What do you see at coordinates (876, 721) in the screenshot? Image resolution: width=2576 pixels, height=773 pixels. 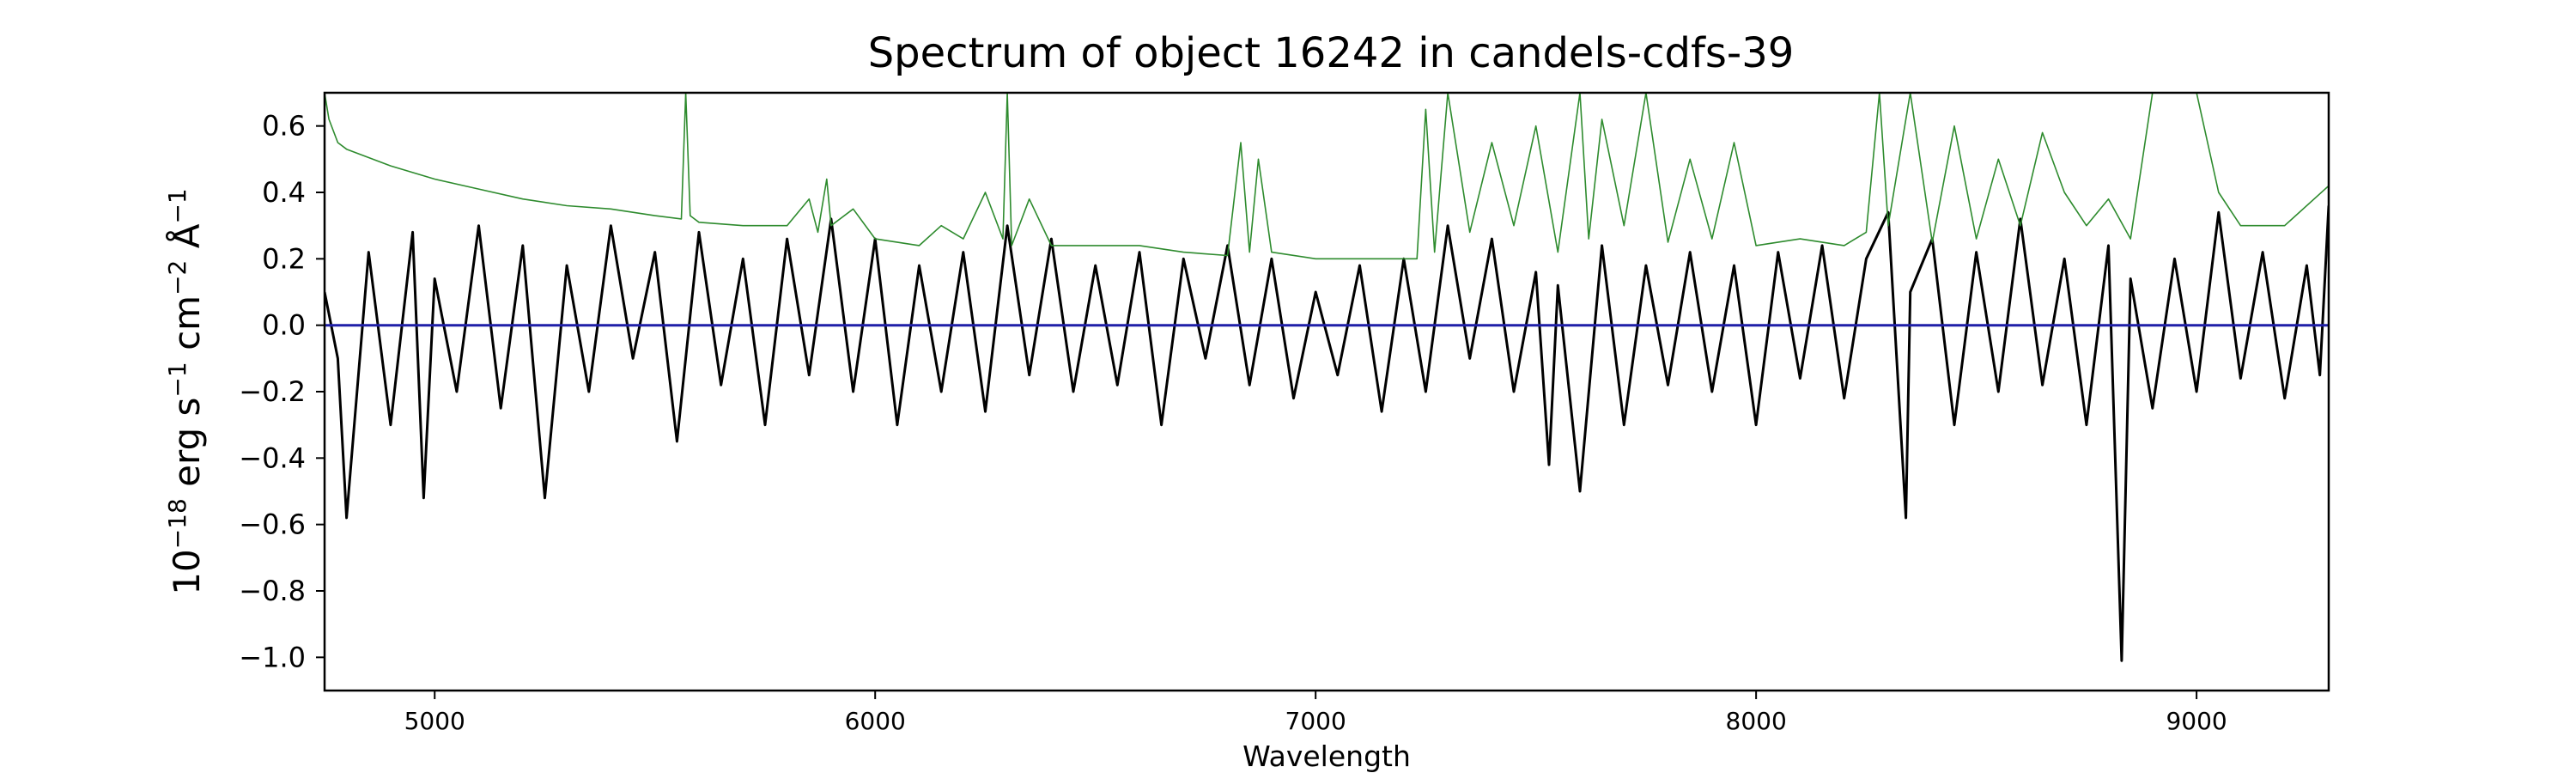 I see `x-tick-label: 6000` at bounding box center [876, 721].